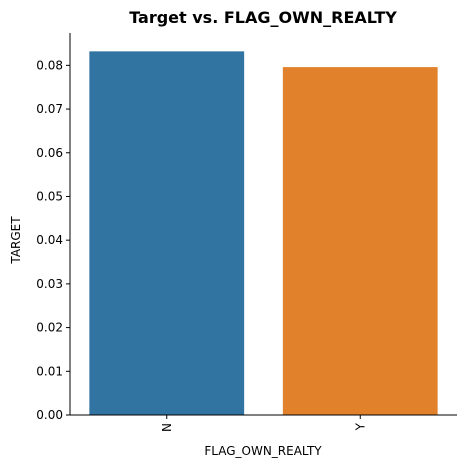  What do you see at coordinates (167, 427) in the screenshot?
I see `x-tick-label: N` at bounding box center [167, 427].